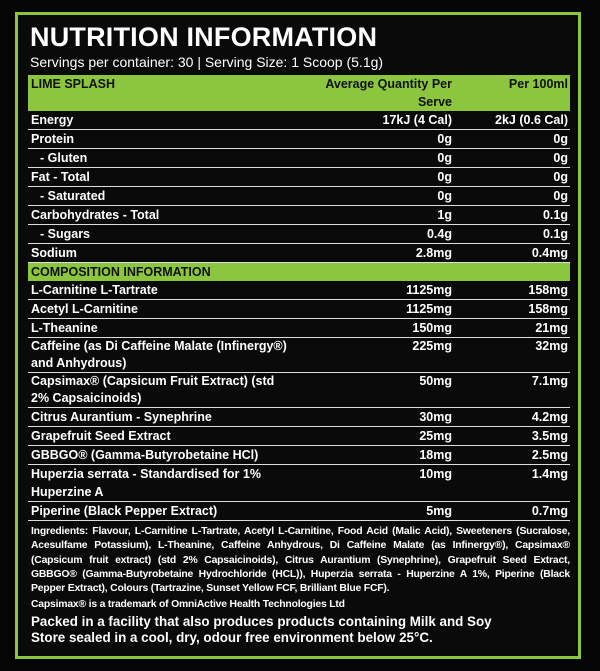 This screenshot has width=600, height=671. What do you see at coordinates (388, 93) in the screenshot?
I see `per-serve-header: Average Quantity Per Serve` at bounding box center [388, 93].